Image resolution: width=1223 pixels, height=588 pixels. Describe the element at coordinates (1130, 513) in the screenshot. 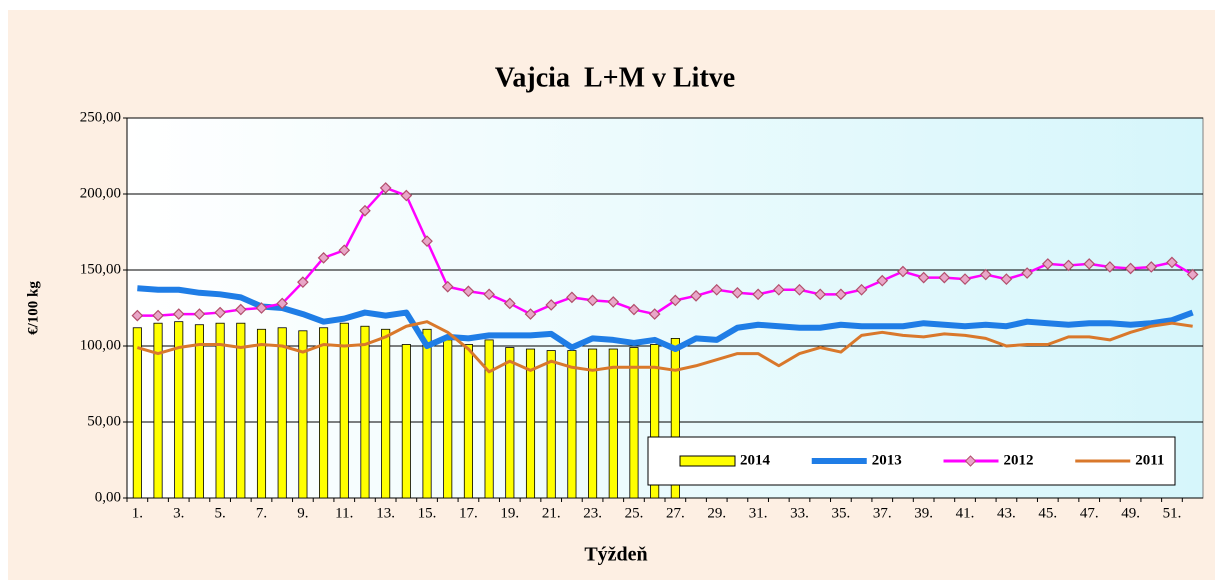

I see `x-tick-label: 49.` at that location.